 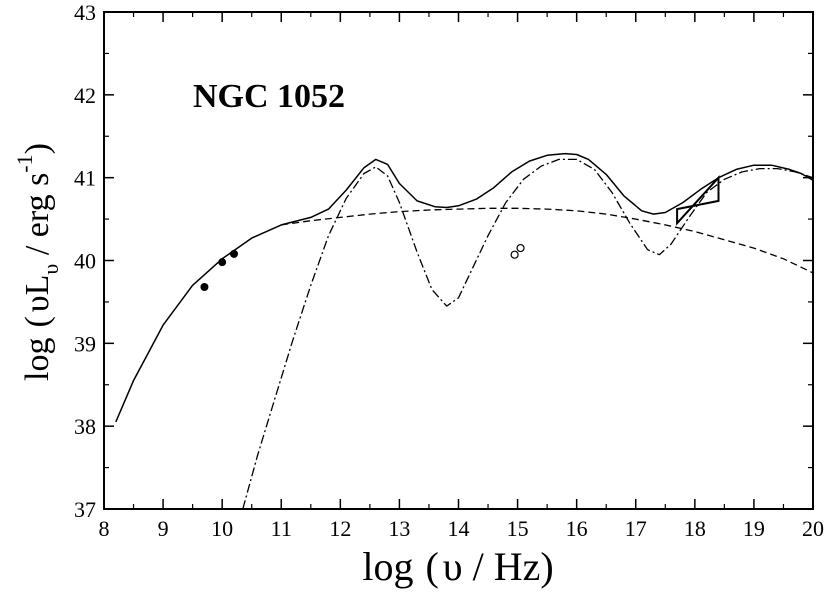 What do you see at coordinates (85, 95) in the screenshot?
I see `y-tick-label: 42` at bounding box center [85, 95].